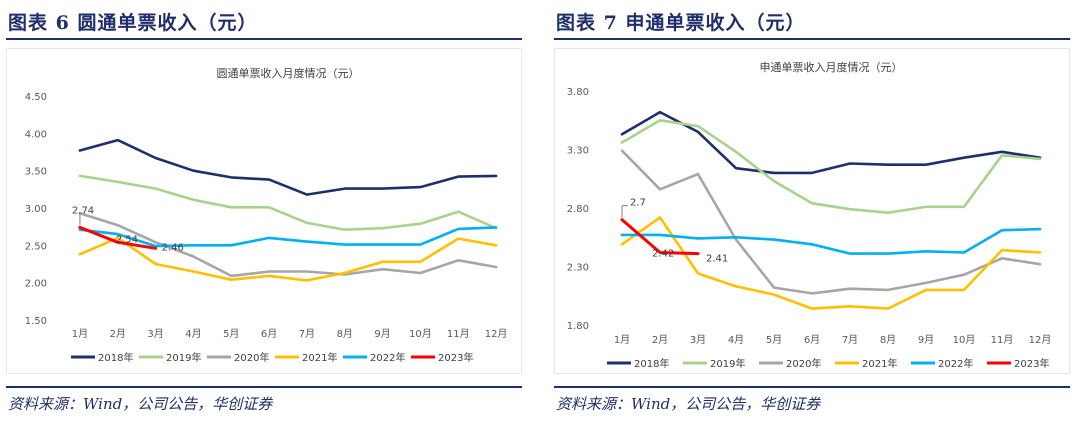  What do you see at coordinates (638, 203) in the screenshot?
I see `data-label: 2.7` at bounding box center [638, 203].